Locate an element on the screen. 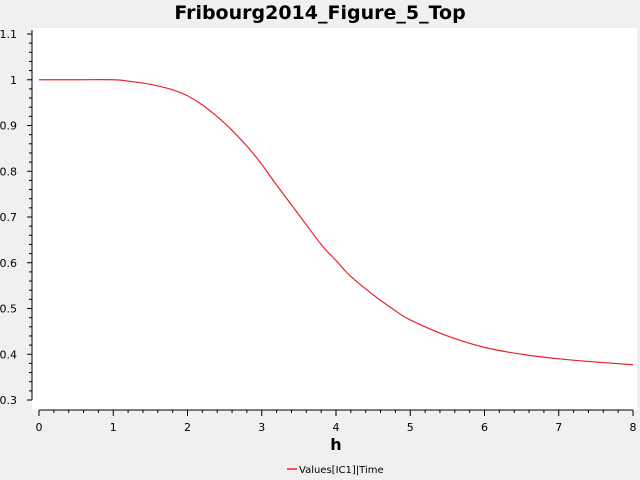 The width and height of the screenshot is (640, 480). y-tick-label: 0.9 is located at coordinates (8, 126).